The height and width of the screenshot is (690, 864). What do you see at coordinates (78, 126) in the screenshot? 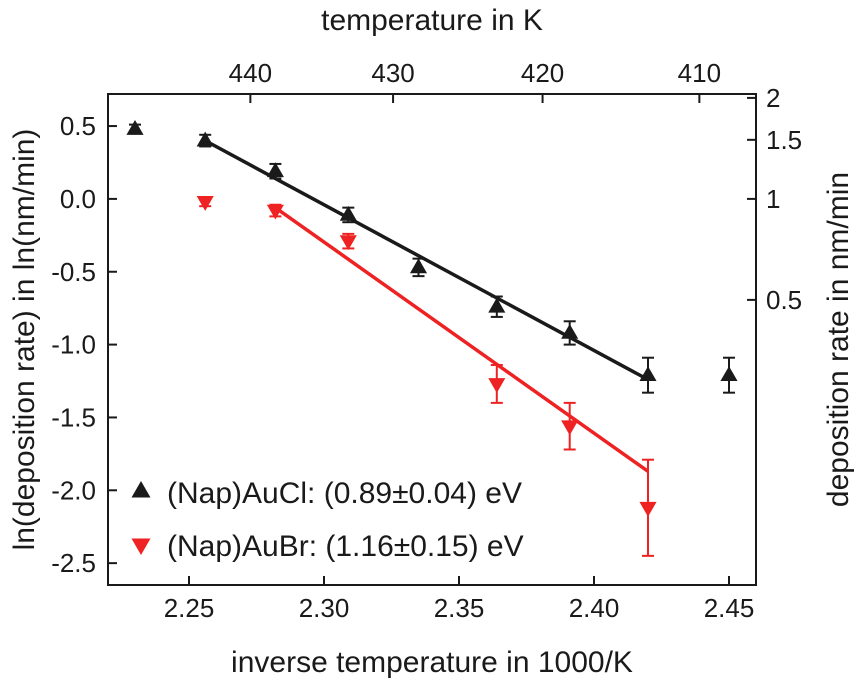
I see `y-tick-label: 0.5` at bounding box center [78, 126].